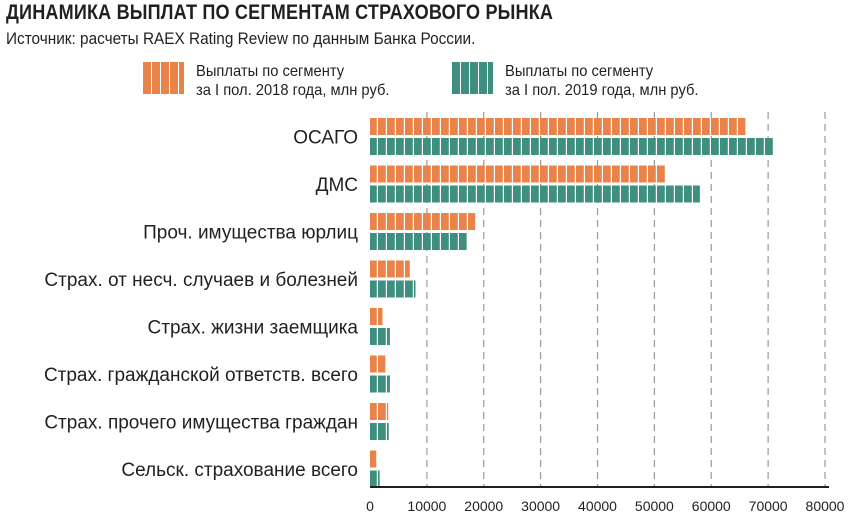  What do you see at coordinates (337, 185) in the screenshot?
I see `category-label: ДМС` at bounding box center [337, 185].